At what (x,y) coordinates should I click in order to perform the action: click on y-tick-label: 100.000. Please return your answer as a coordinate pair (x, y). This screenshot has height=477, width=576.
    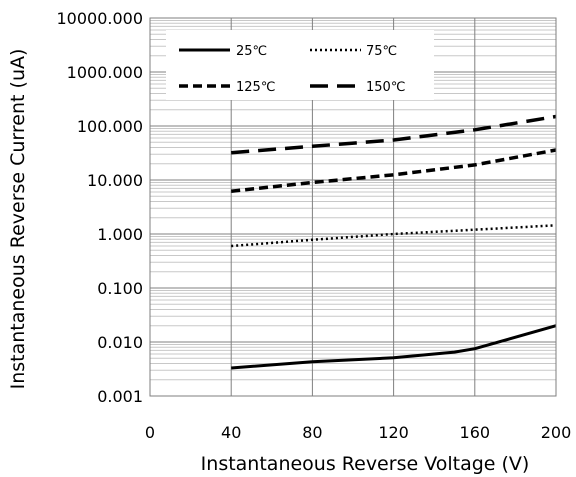
    Looking at the image, I should click on (110, 126).